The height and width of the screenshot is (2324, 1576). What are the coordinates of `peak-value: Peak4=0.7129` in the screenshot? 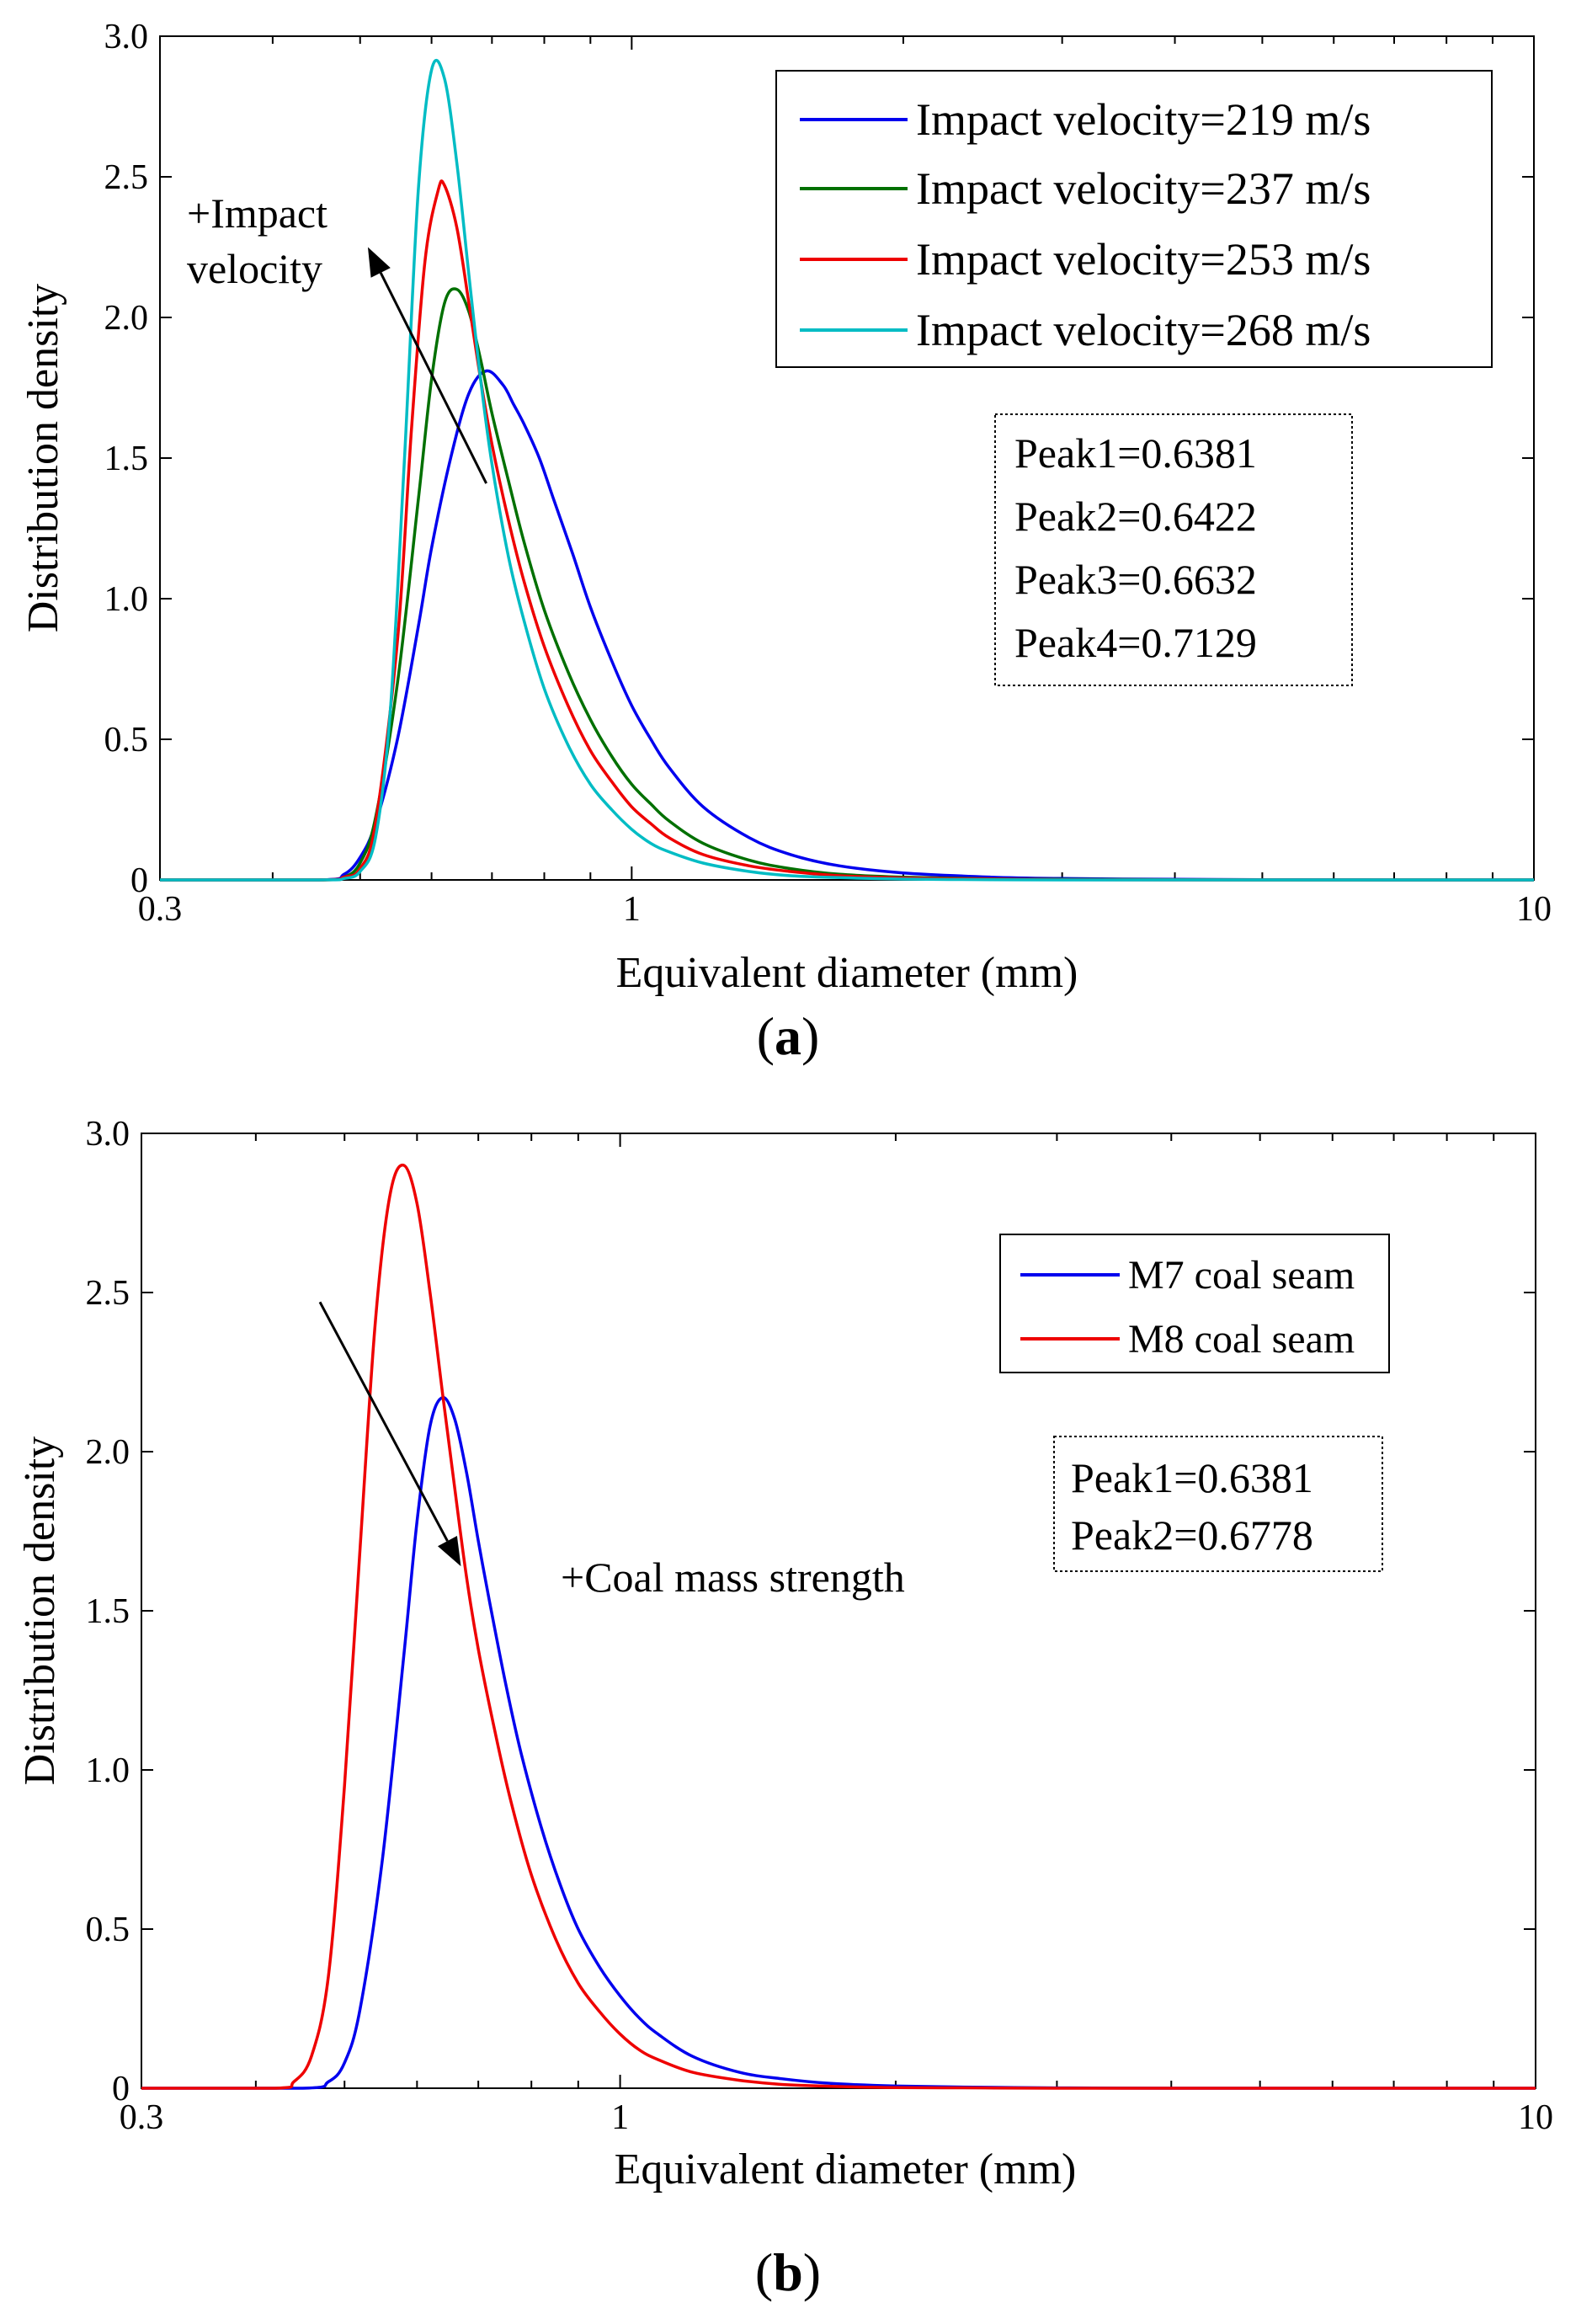 It's located at (1135, 642).